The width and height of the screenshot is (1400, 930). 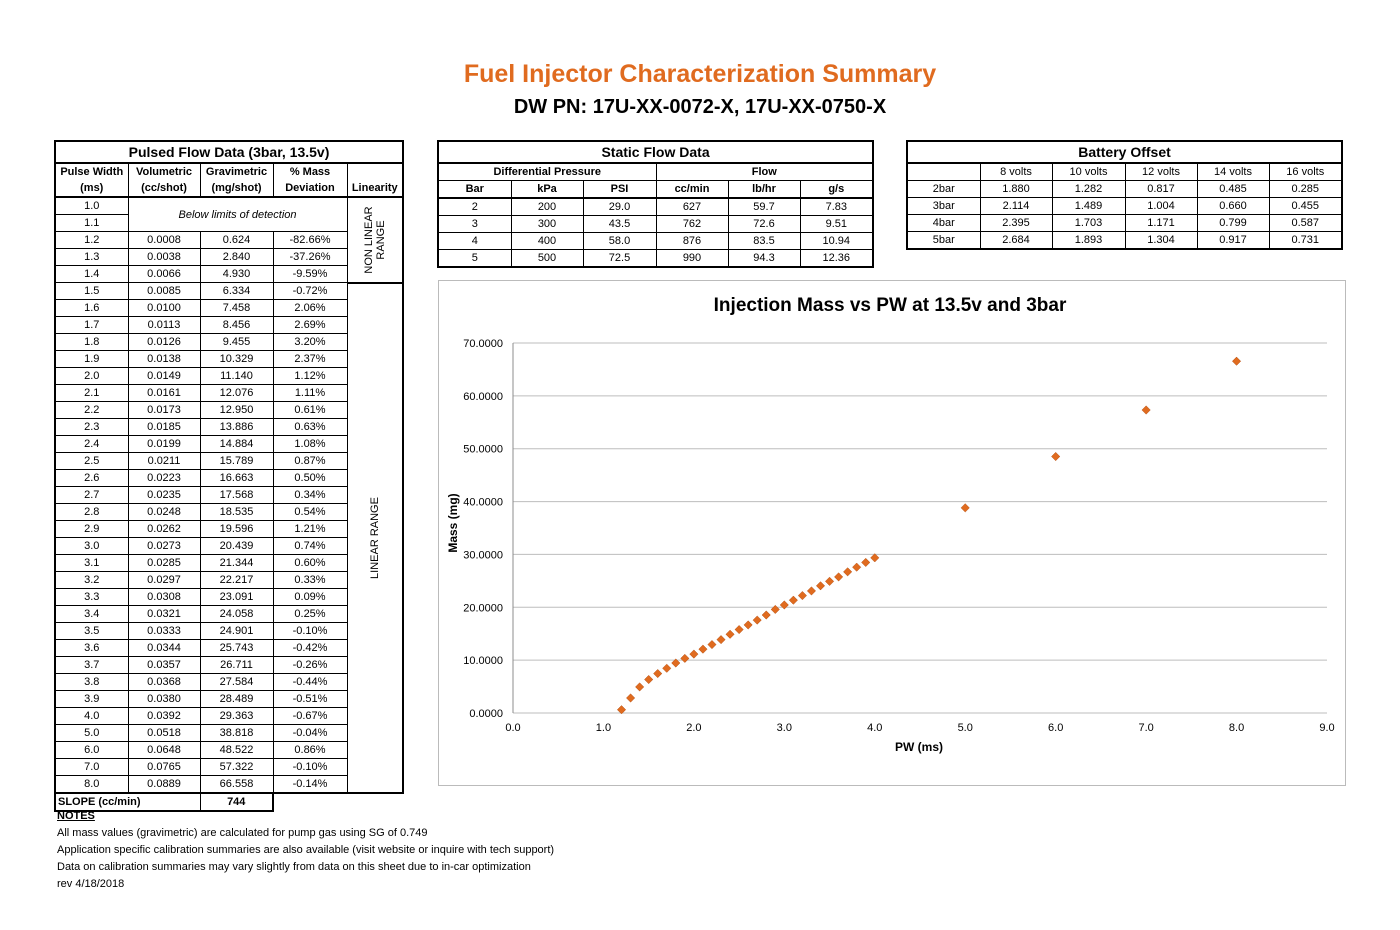 What do you see at coordinates (483, 344) in the screenshot?
I see `y-tick-label: 70.0000` at bounding box center [483, 344].